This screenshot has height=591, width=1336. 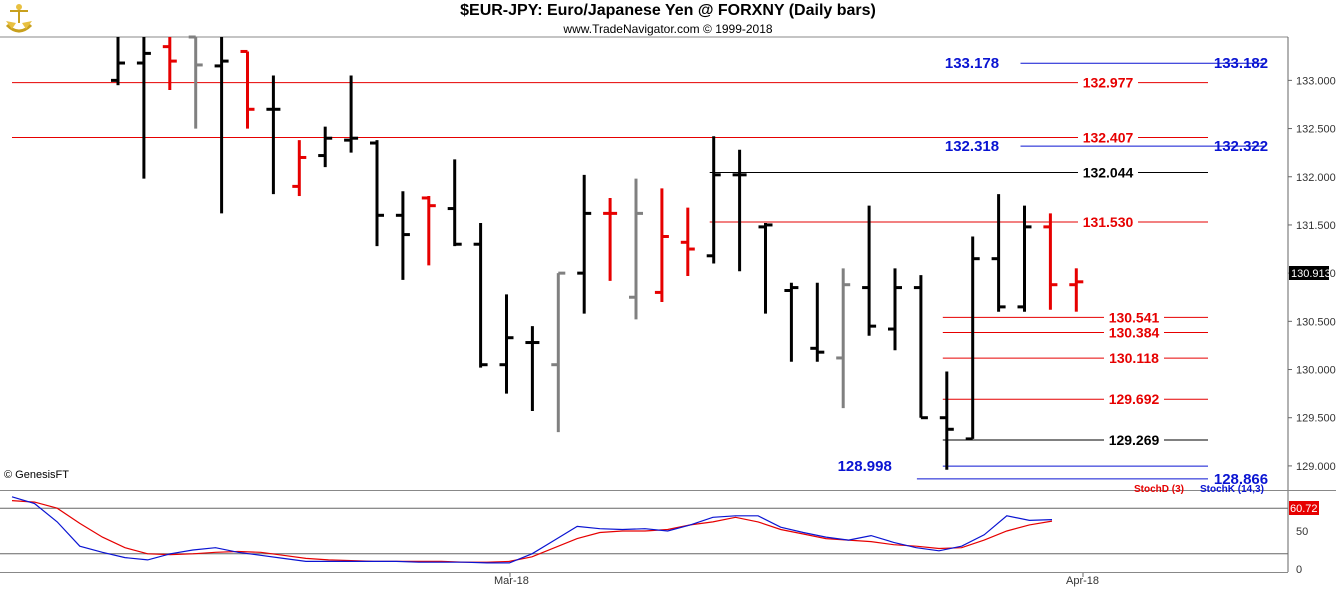 I want to click on level-label-right: 133.182, so click(x=1241, y=63).